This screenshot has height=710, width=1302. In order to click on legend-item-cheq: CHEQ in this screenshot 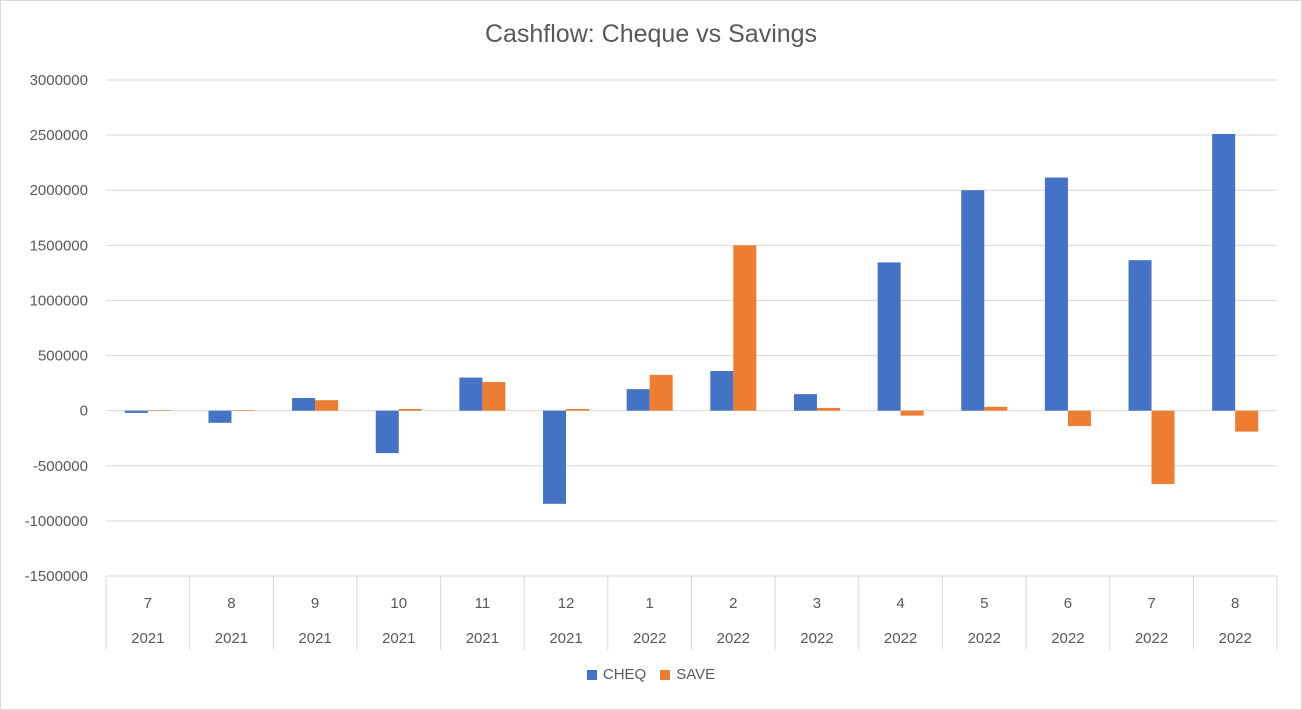, I will do `click(616, 674)`.